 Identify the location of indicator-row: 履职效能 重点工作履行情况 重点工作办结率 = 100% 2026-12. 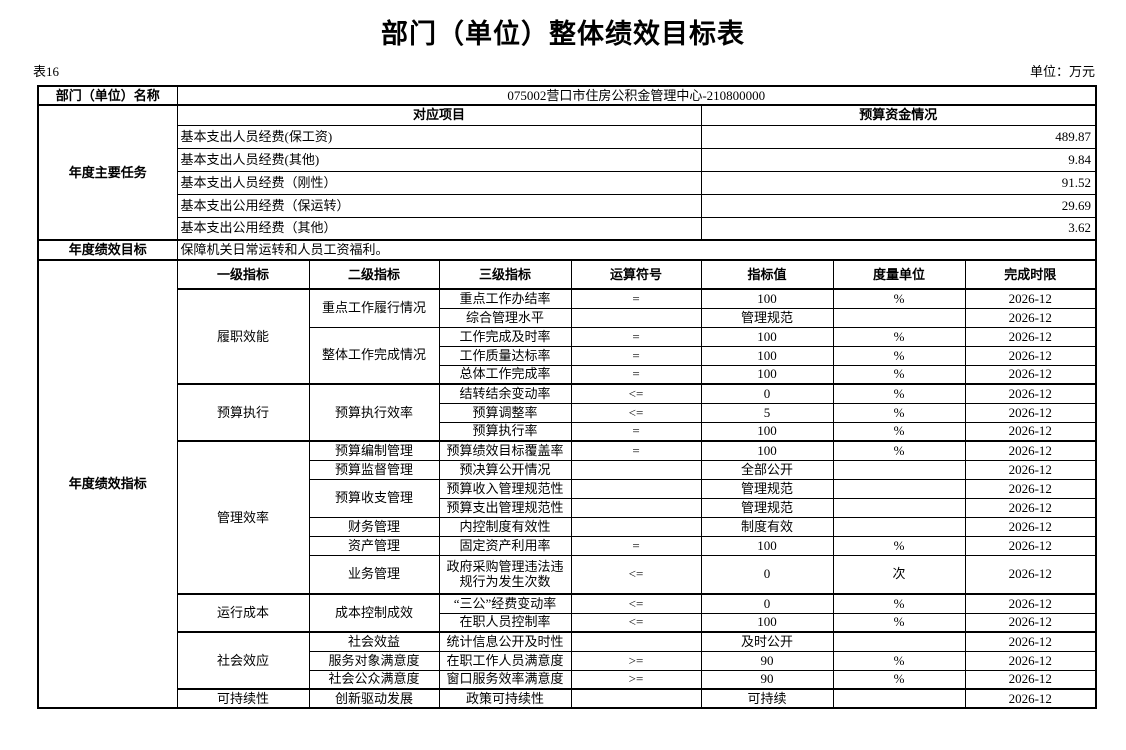
(567, 336).